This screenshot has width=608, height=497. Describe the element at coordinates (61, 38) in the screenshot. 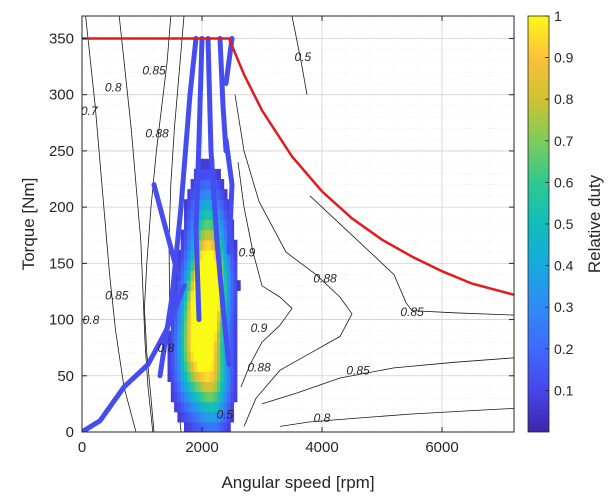

I see `y-tick-label: 350` at that location.